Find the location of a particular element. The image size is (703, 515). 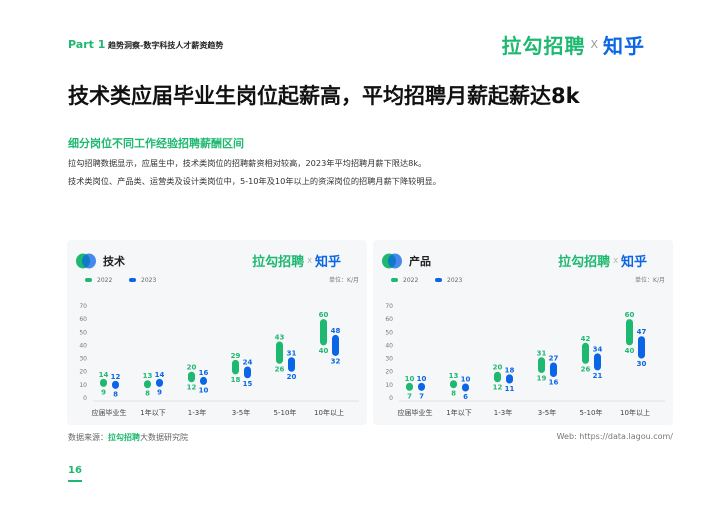

legend-label: 2023 is located at coordinates (454, 280).